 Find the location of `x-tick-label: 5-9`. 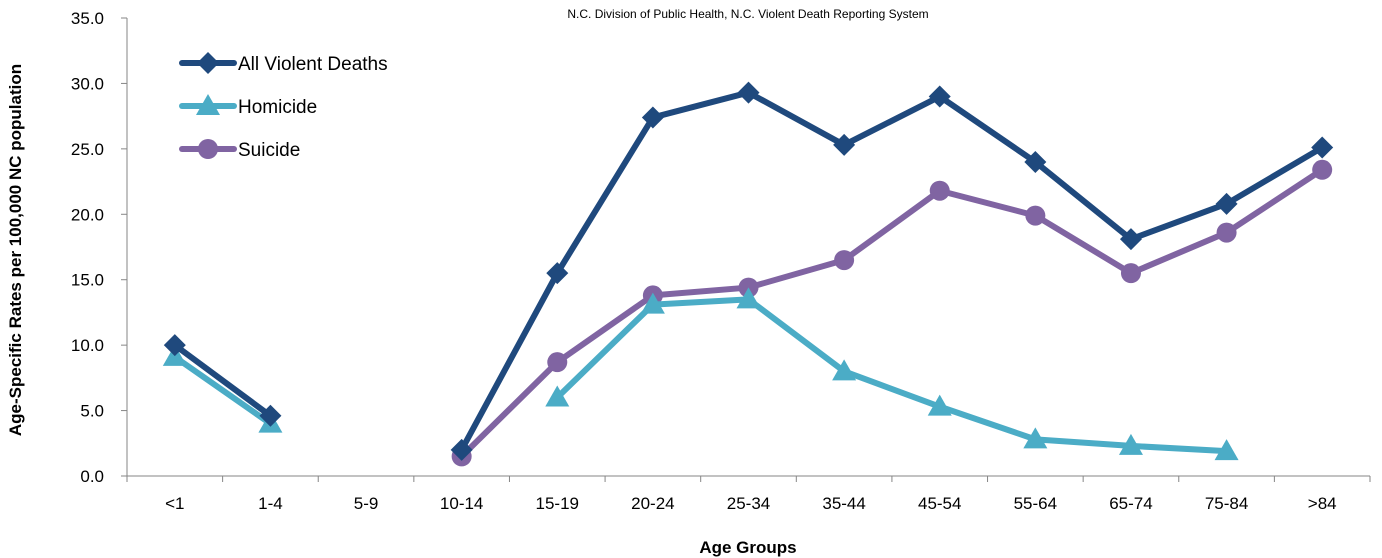

x-tick-label: 5-9 is located at coordinates (366, 503).